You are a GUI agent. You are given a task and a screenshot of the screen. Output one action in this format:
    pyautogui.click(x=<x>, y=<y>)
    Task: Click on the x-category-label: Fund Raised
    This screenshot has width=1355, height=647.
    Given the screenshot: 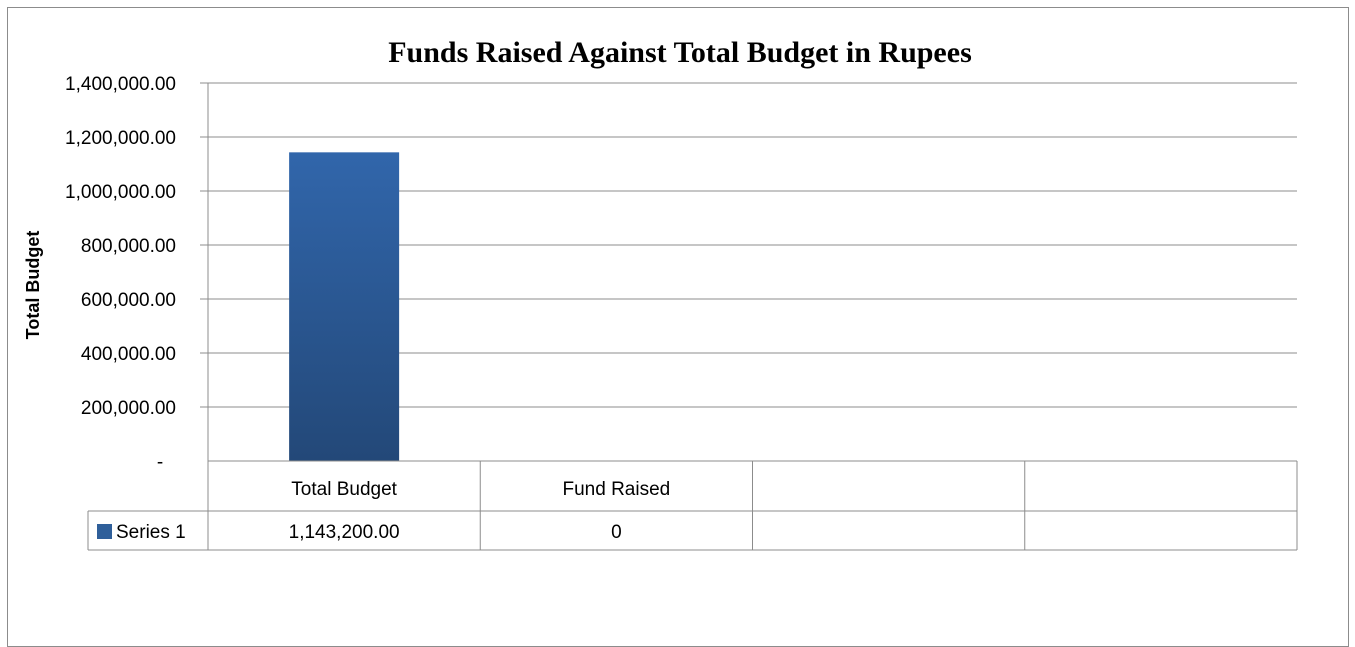 What is the action you would take?
    pyautogui.click(x=617, y=489)
    